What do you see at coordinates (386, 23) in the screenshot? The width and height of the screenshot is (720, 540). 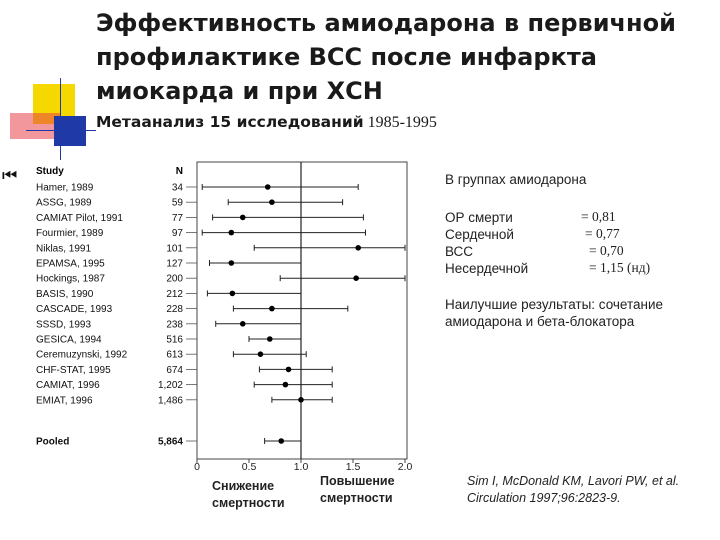 I see `title-line: Эффективность амиодарона в первичной` at bounding box center [386, 23].